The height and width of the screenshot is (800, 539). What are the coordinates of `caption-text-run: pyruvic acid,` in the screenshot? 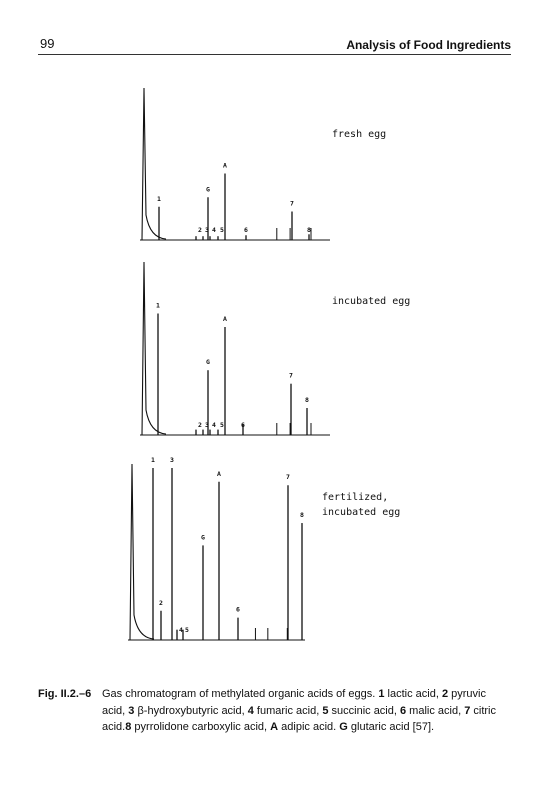 It's located at (294, 702).